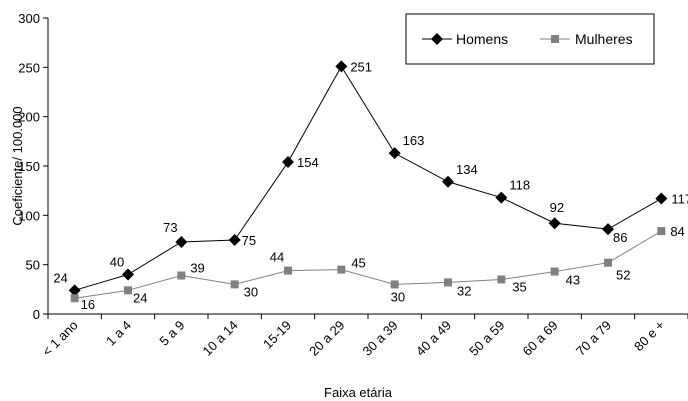 This screenshot has height=401, width=688. I want to click on data-label-1-0: 16, so click(88, 304).